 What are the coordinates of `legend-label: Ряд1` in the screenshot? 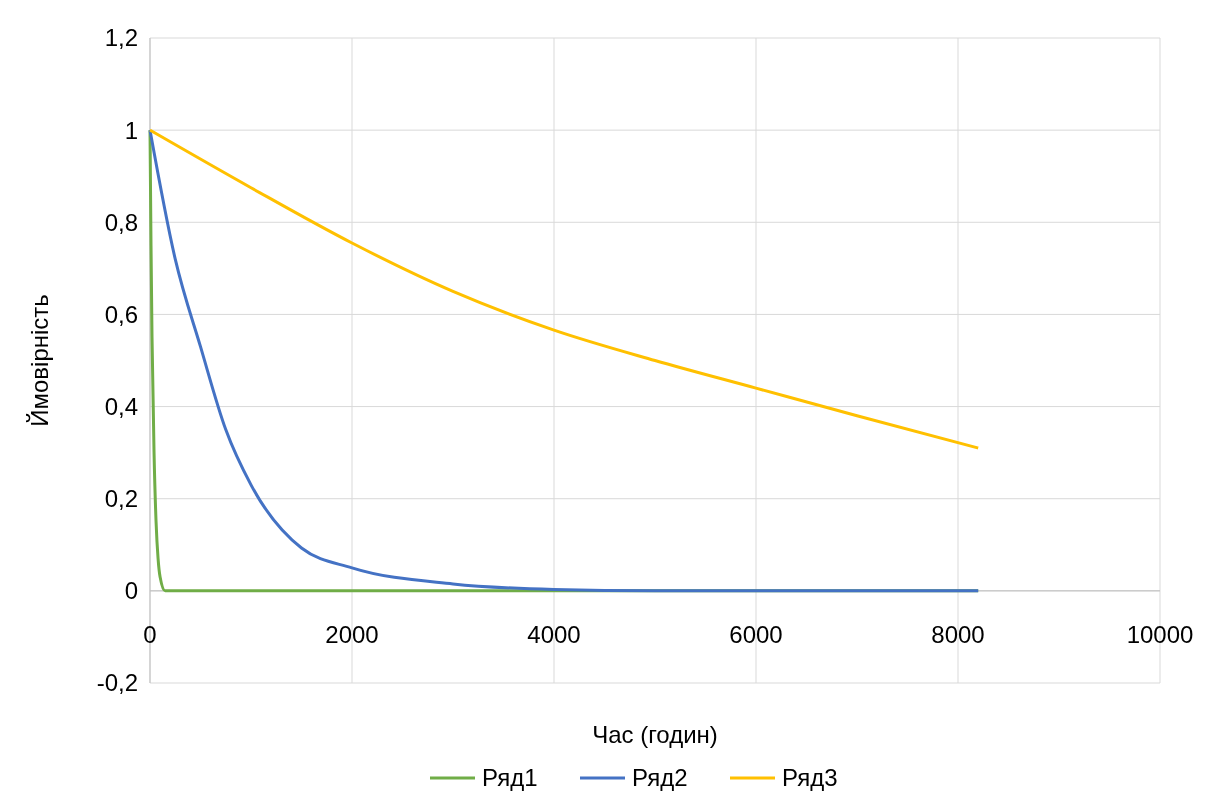 It's located at (510, 778).